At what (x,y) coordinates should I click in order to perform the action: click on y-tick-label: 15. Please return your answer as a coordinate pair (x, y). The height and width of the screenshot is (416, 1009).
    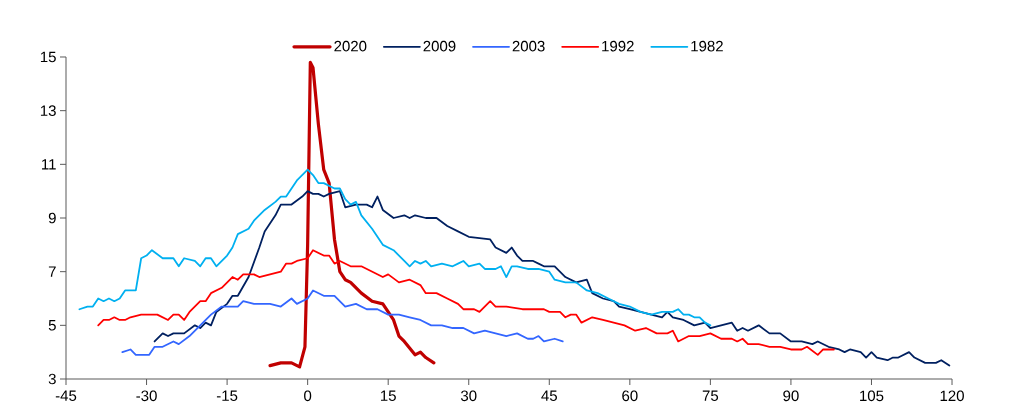
    Looking at the image, I should click on (48, 57).